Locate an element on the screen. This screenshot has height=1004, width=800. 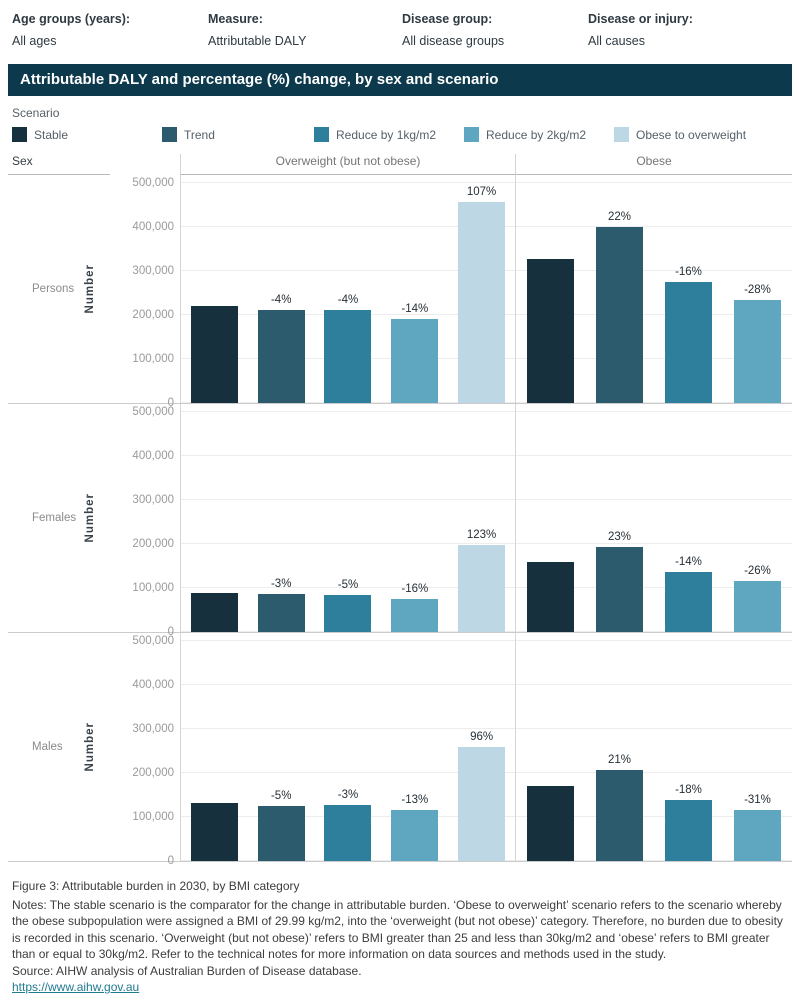
bar-slot: -18% is located at coordinates (688, 751).